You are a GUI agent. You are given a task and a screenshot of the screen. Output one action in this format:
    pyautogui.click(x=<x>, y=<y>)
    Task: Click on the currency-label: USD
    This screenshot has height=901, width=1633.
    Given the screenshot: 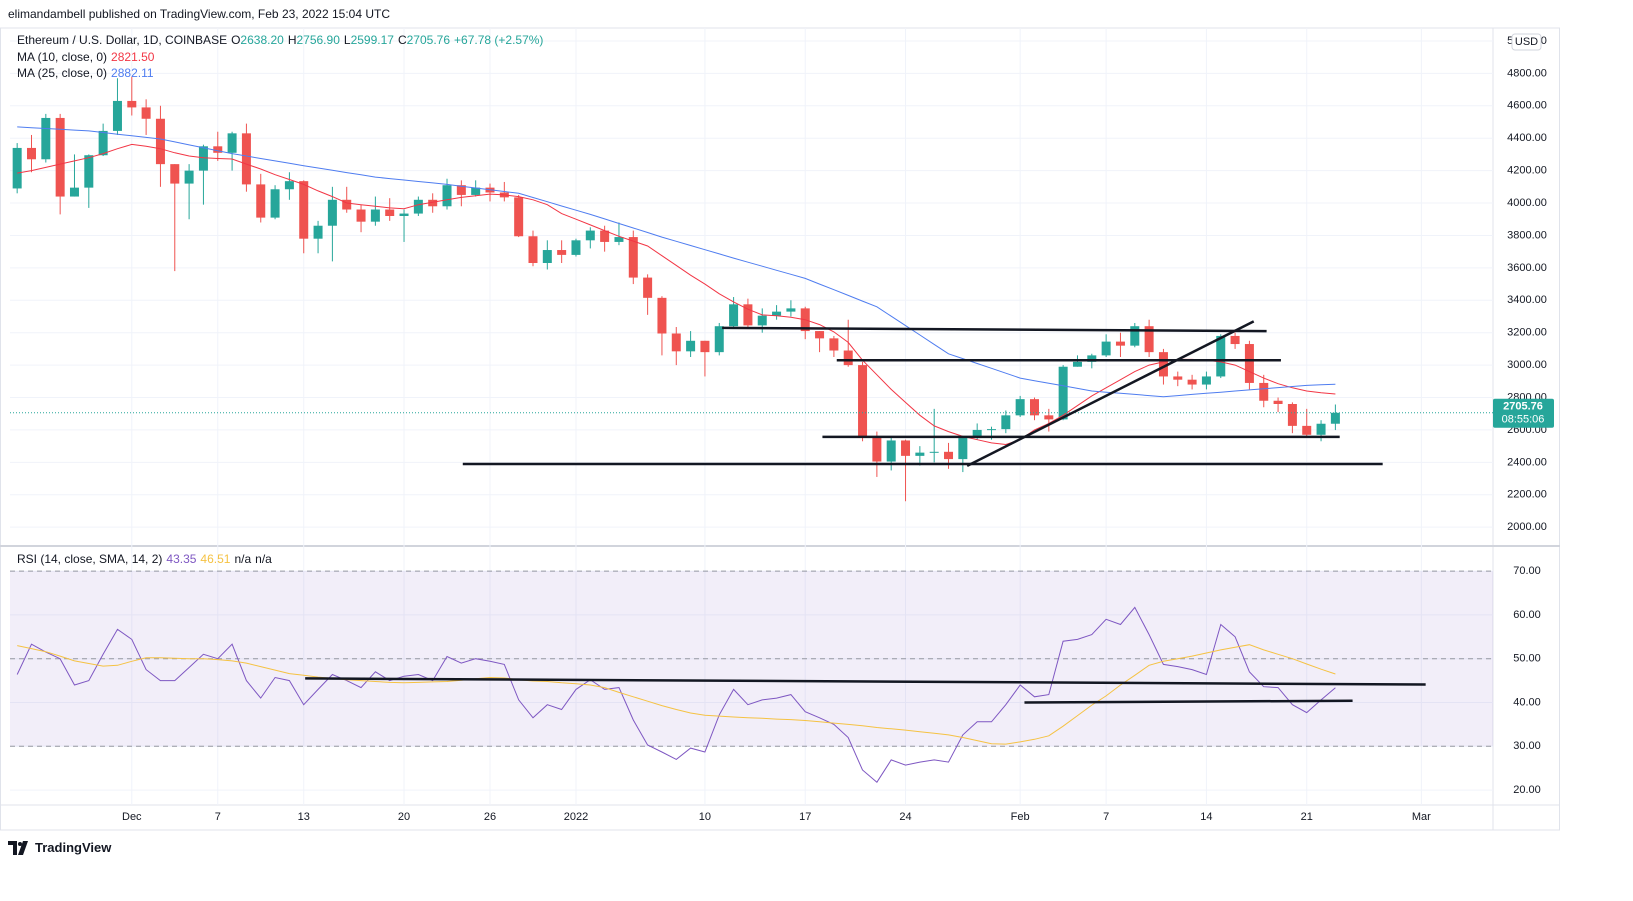 What is the action you would take?
    pyautogui.click(x=1526, y=42)
    